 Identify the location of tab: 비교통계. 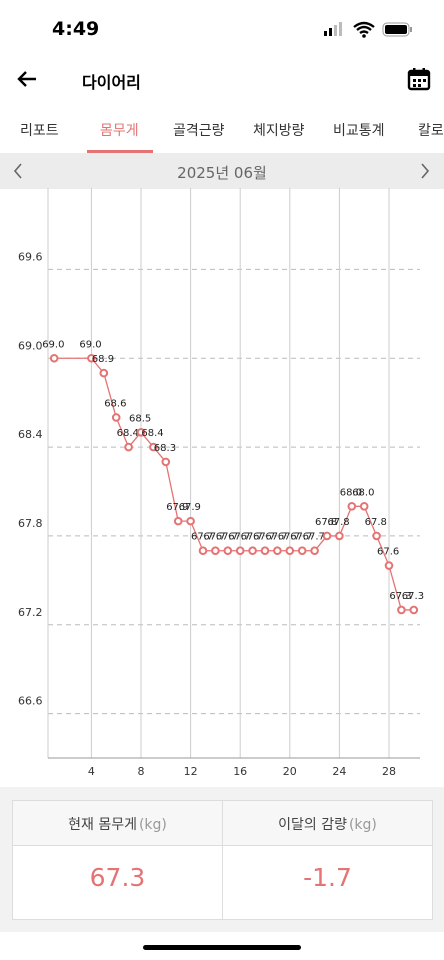
(359, 131).